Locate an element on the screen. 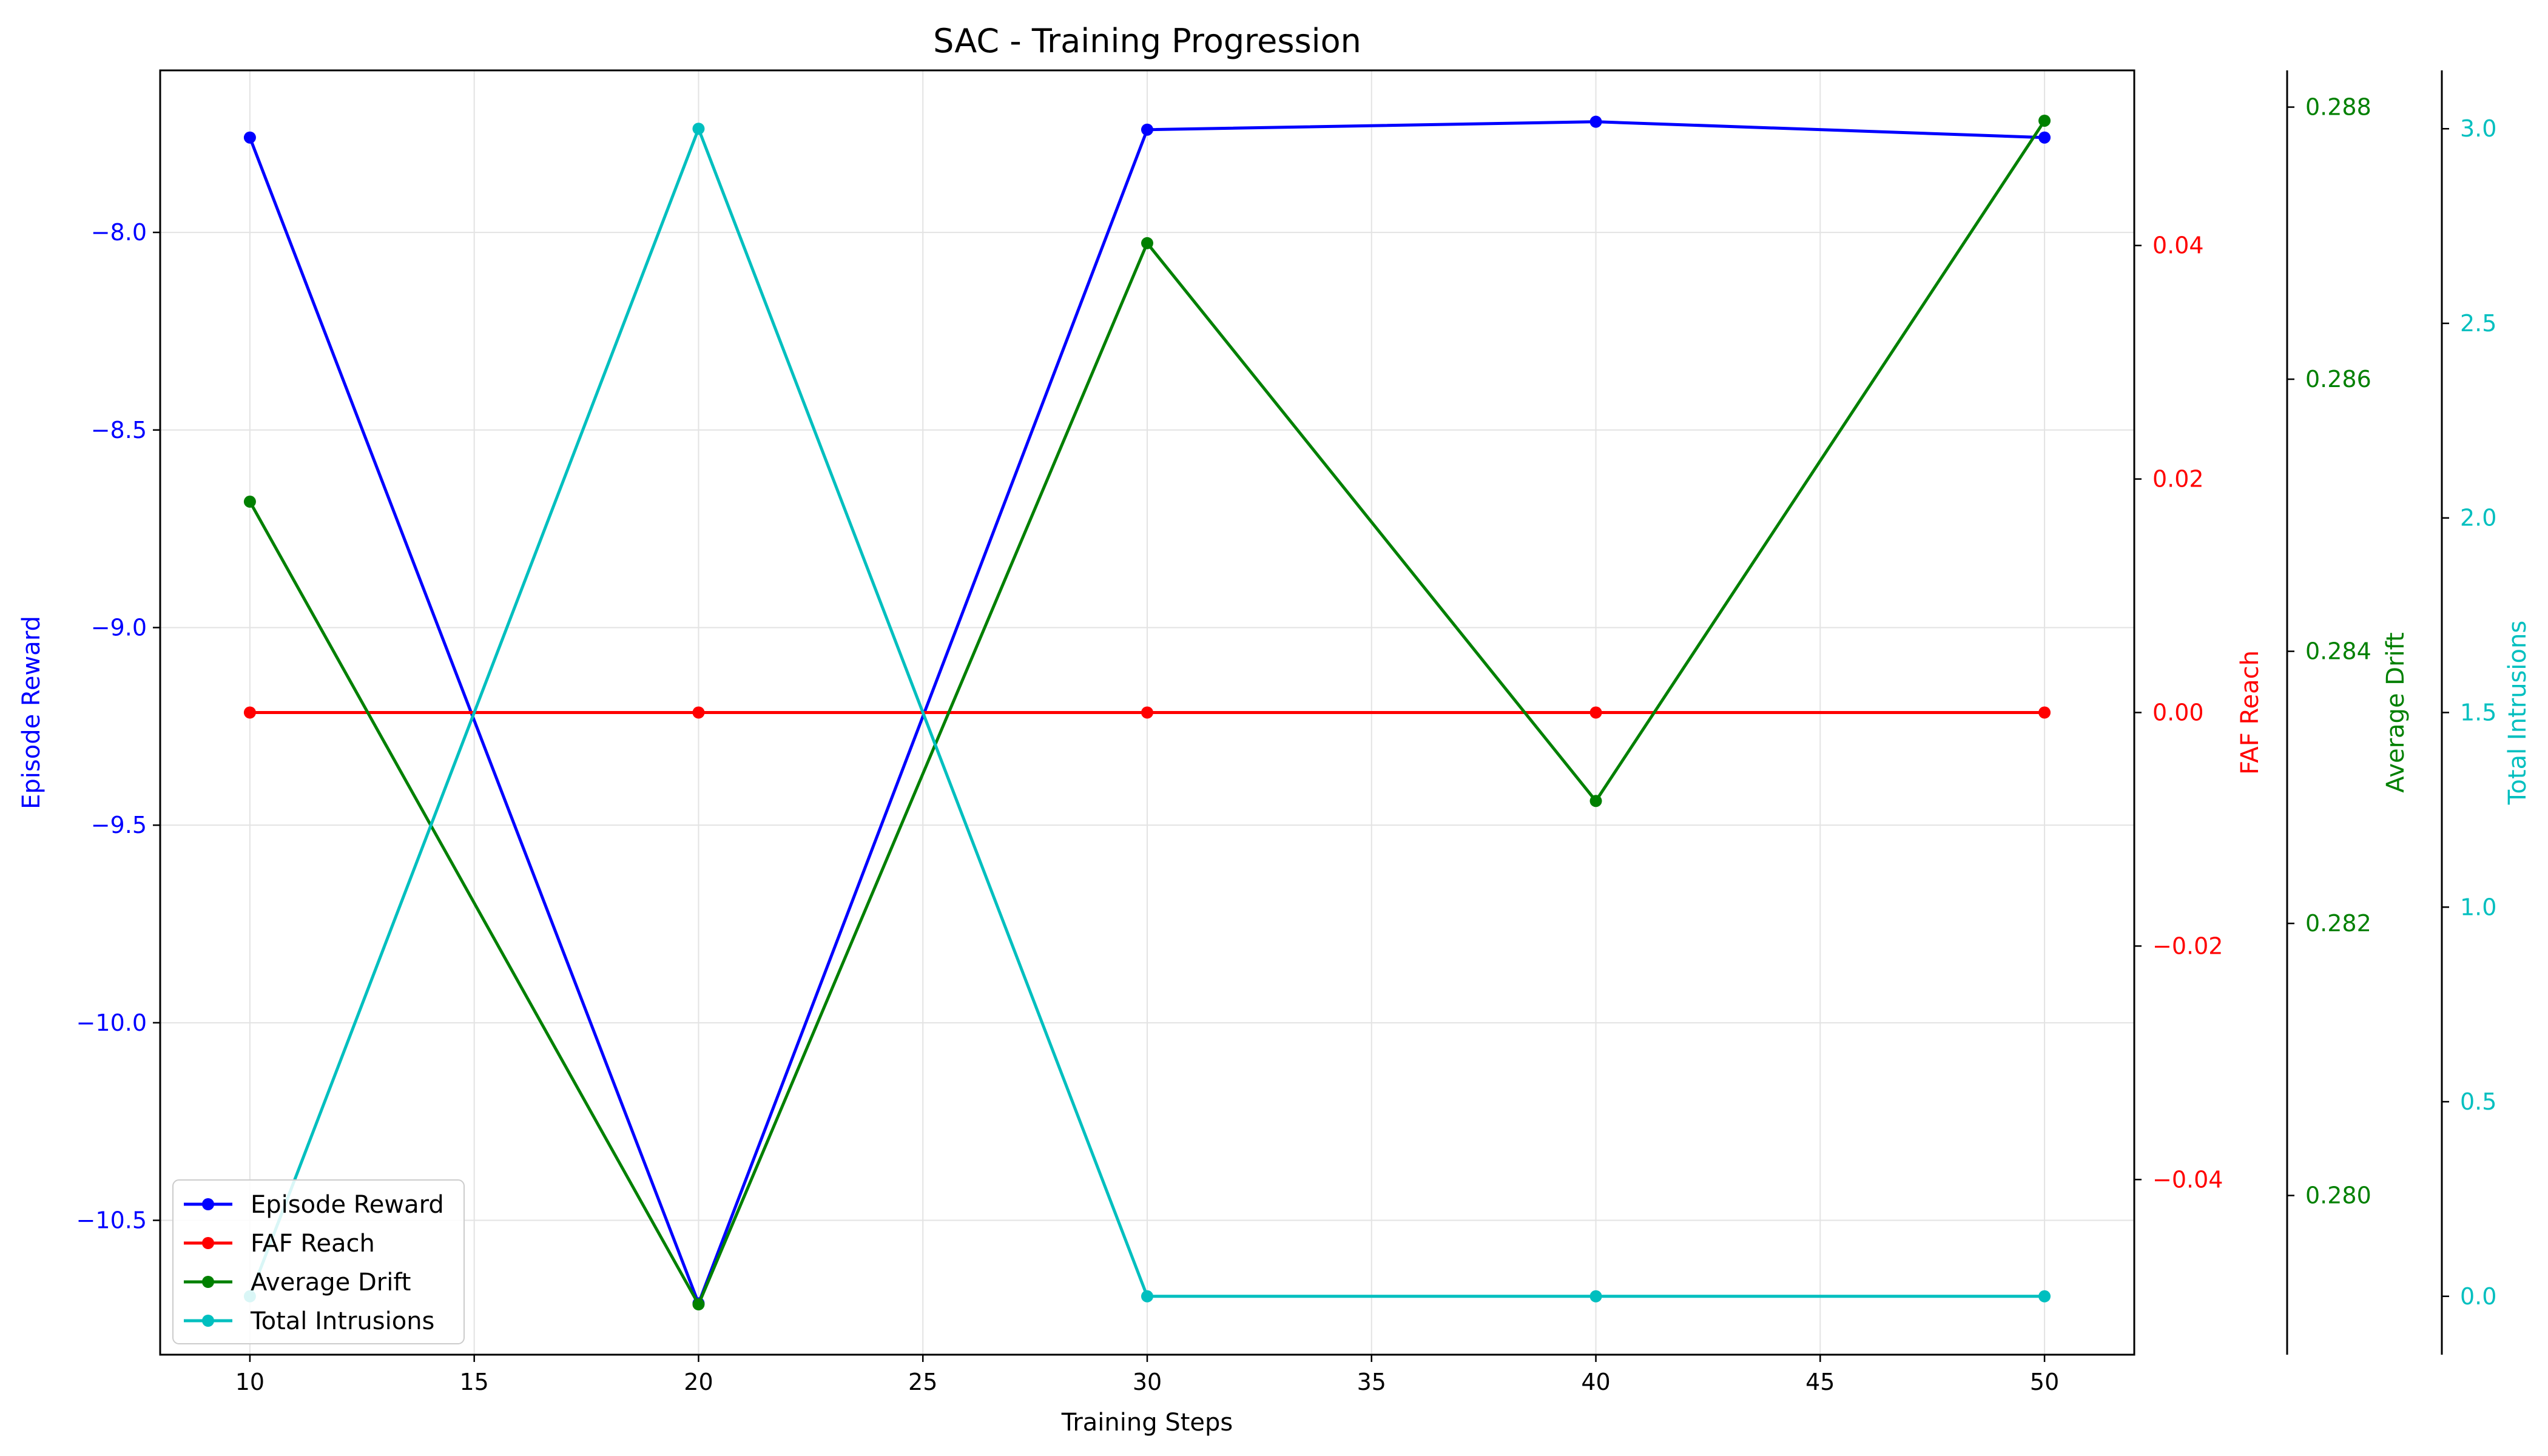 The image size is (2548, 1456). average-drift-tick-label: 0.280 is located at coordinates (2338, 1195).